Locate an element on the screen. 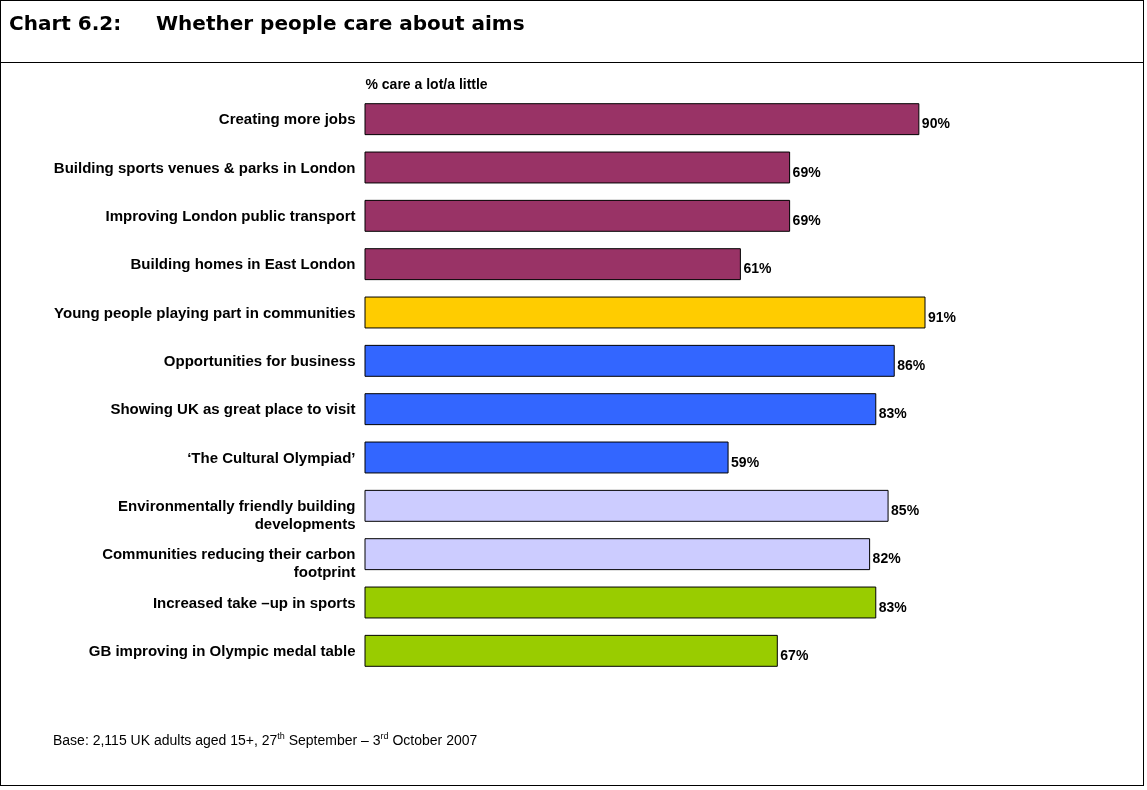 The width and height of the screenshot is (1147, 790). data-label: 82% is located at coordinates (887, 558).